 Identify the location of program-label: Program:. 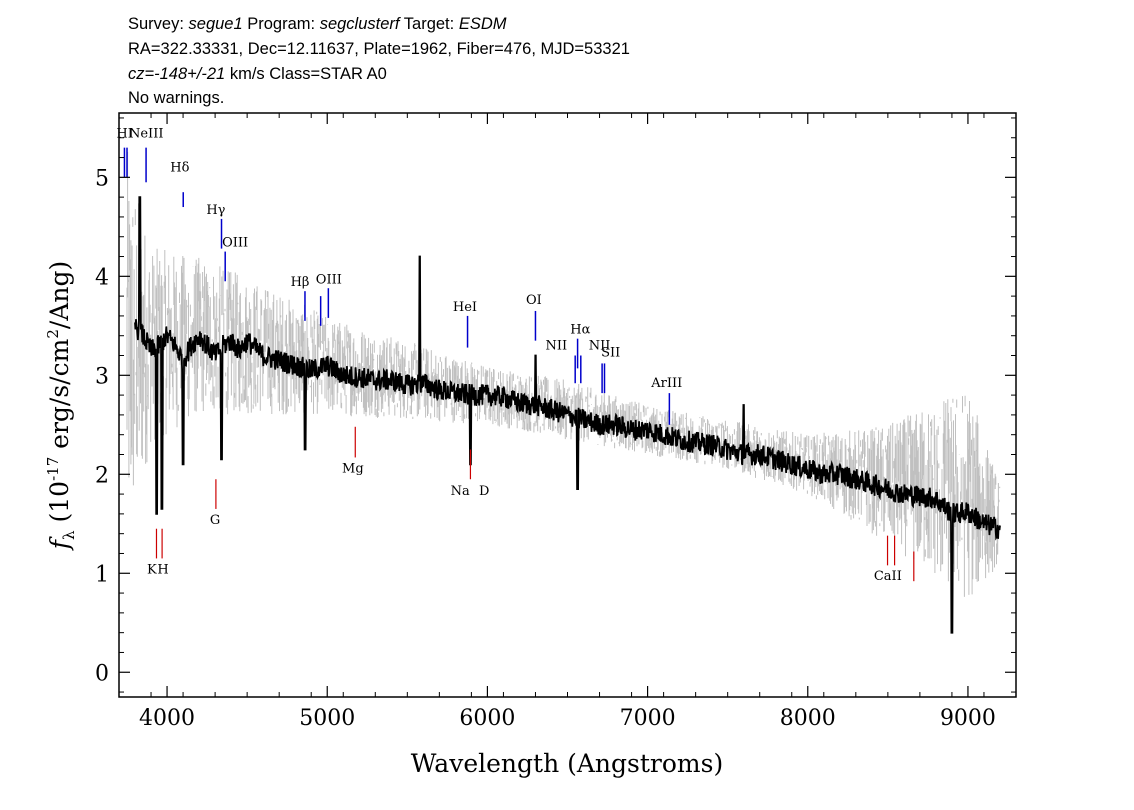
(281, 24).